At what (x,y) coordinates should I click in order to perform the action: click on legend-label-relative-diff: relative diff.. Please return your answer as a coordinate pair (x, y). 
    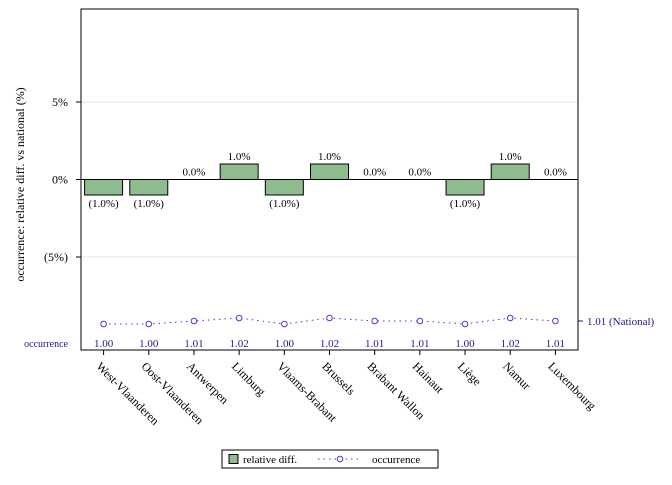
    Looking at the image, I should click on (270, 460).